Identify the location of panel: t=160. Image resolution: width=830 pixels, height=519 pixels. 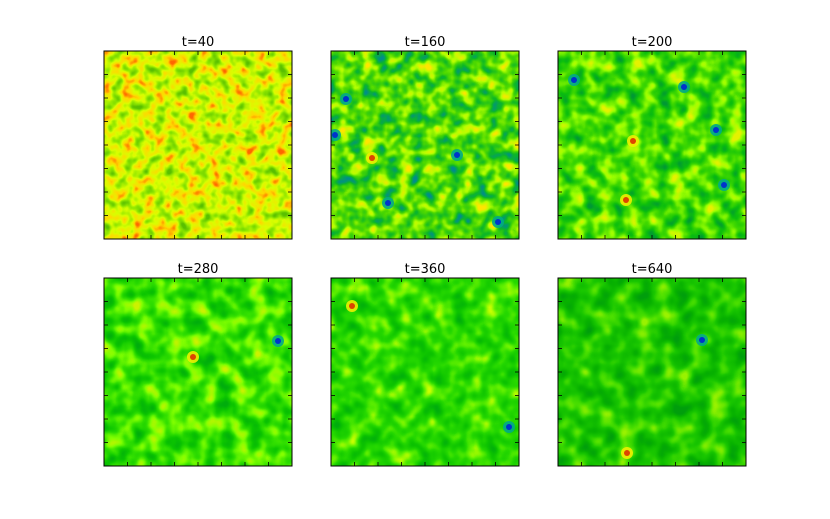
(425, 137).